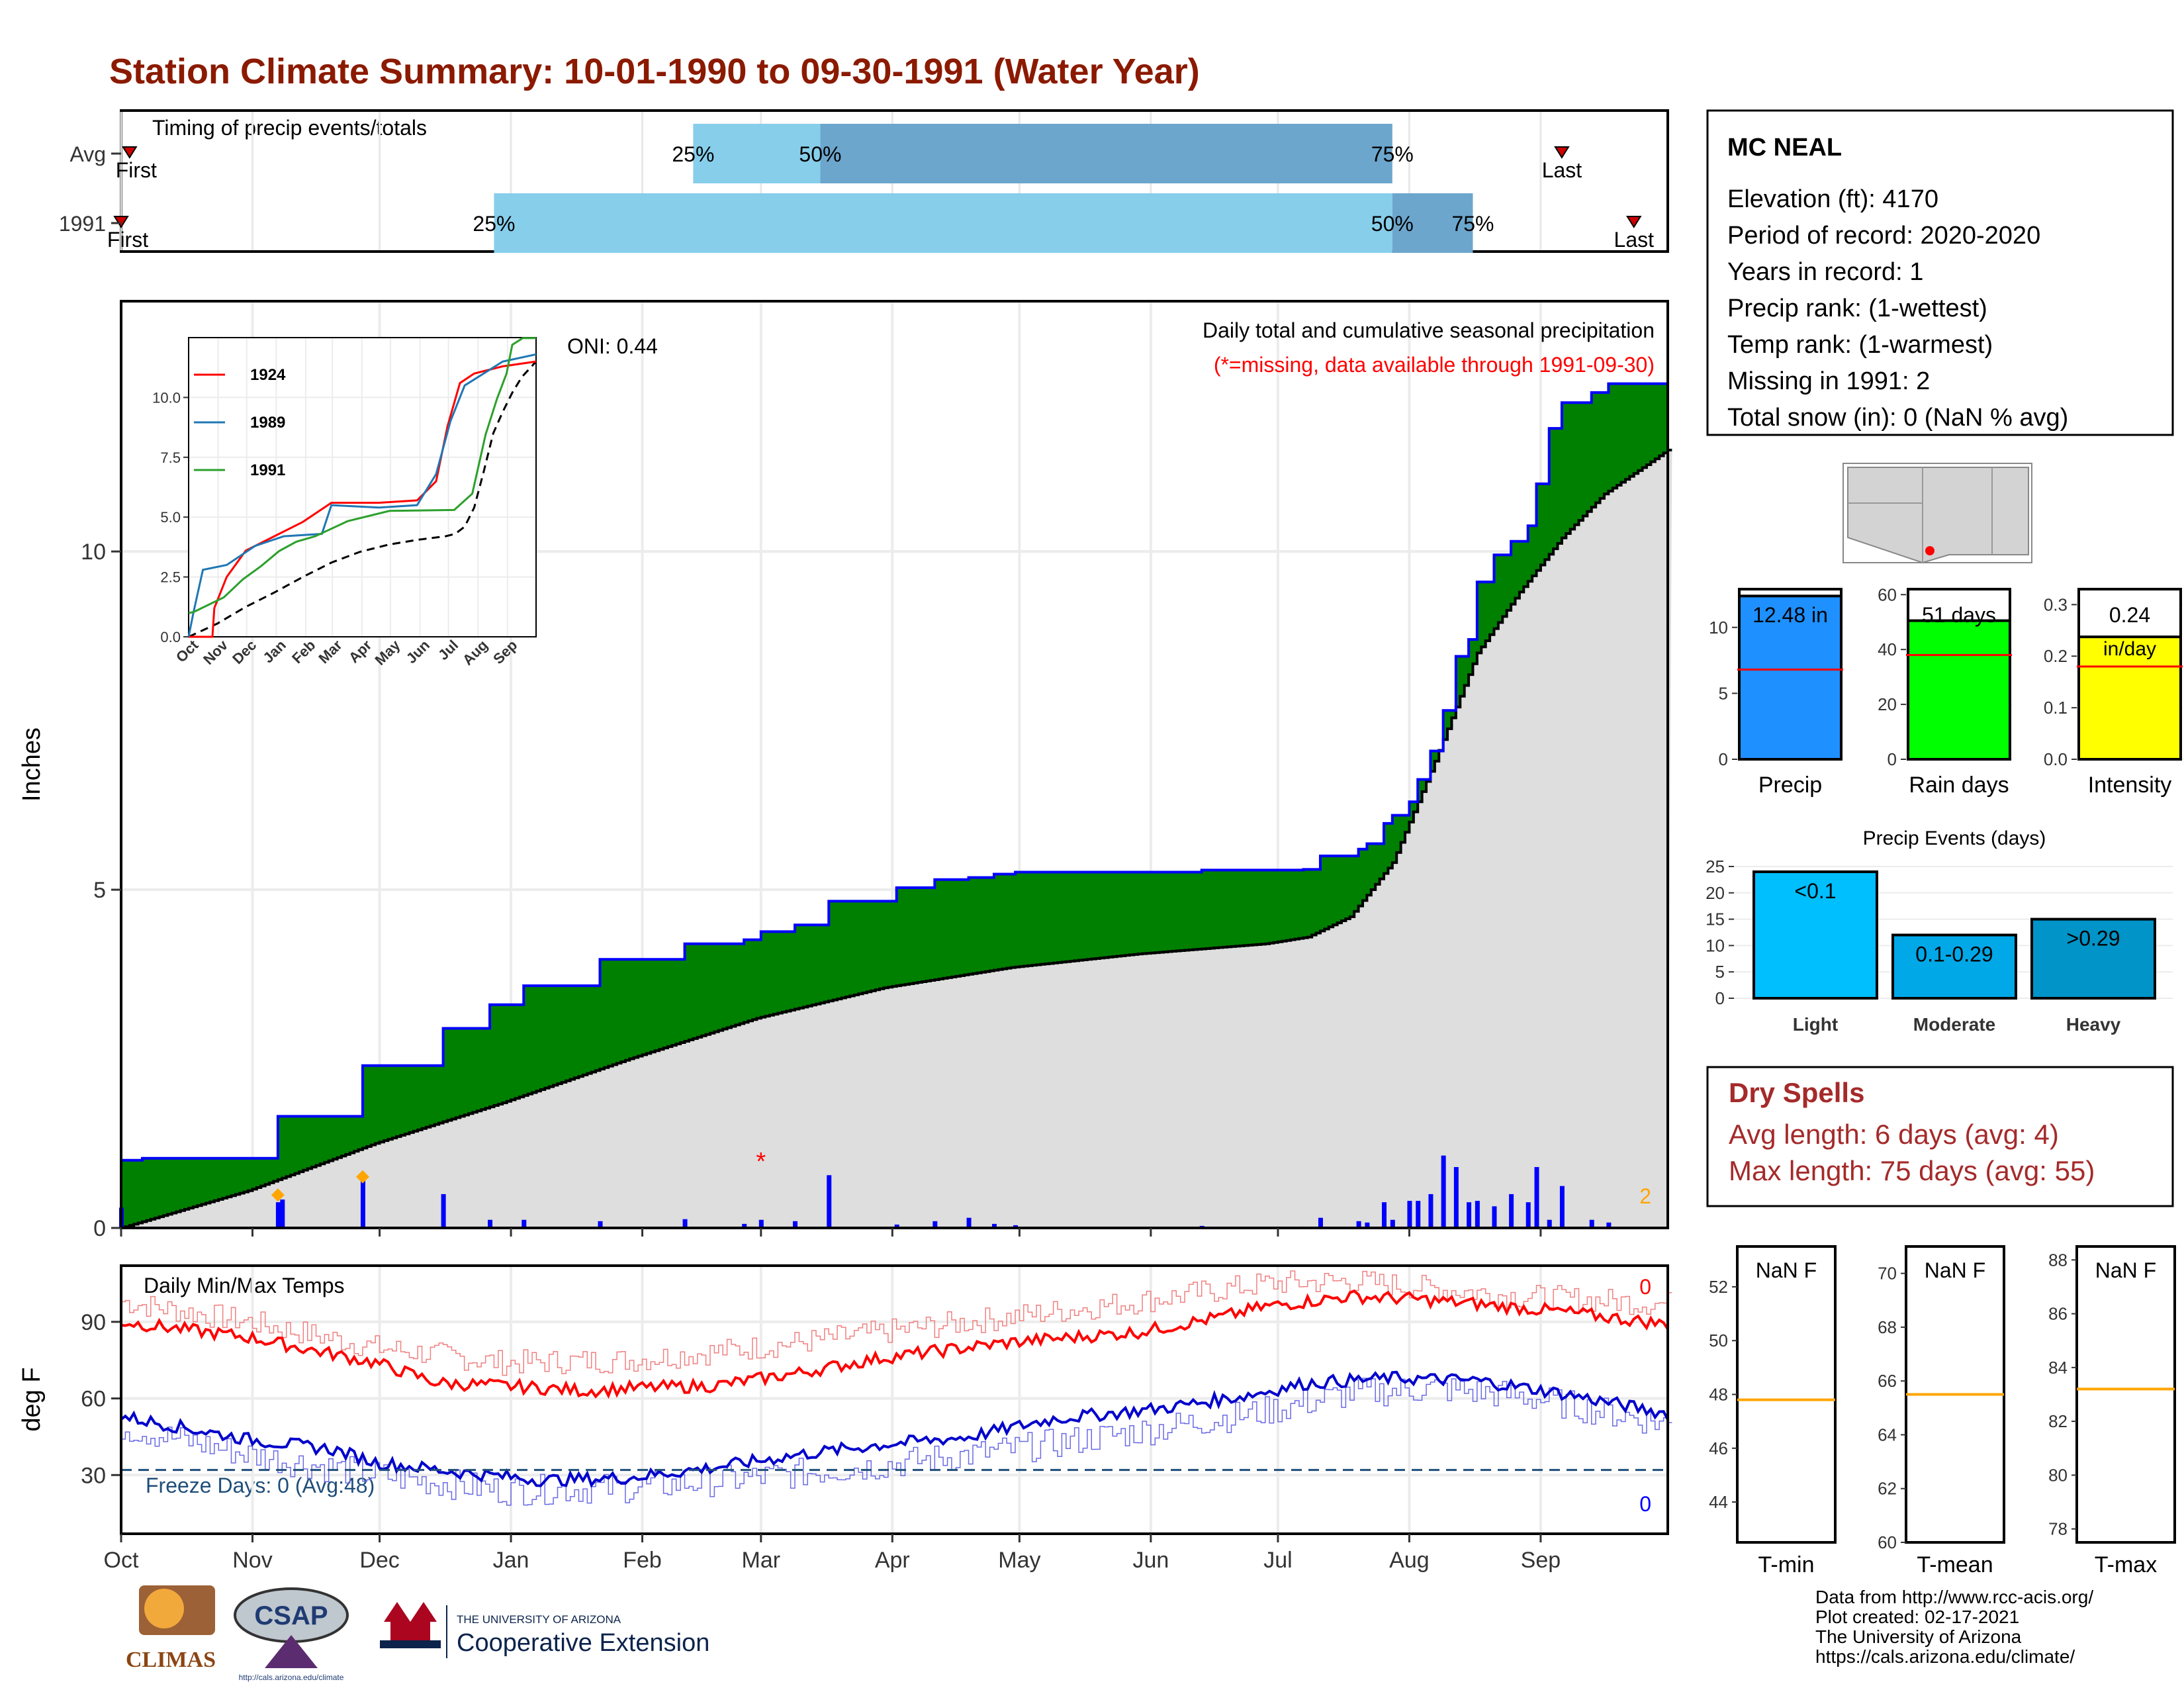  What do you see at coordinates (1954, 966) in the screenshot?
I see `events-bar-moderate` at bounding box center [1954, 966].